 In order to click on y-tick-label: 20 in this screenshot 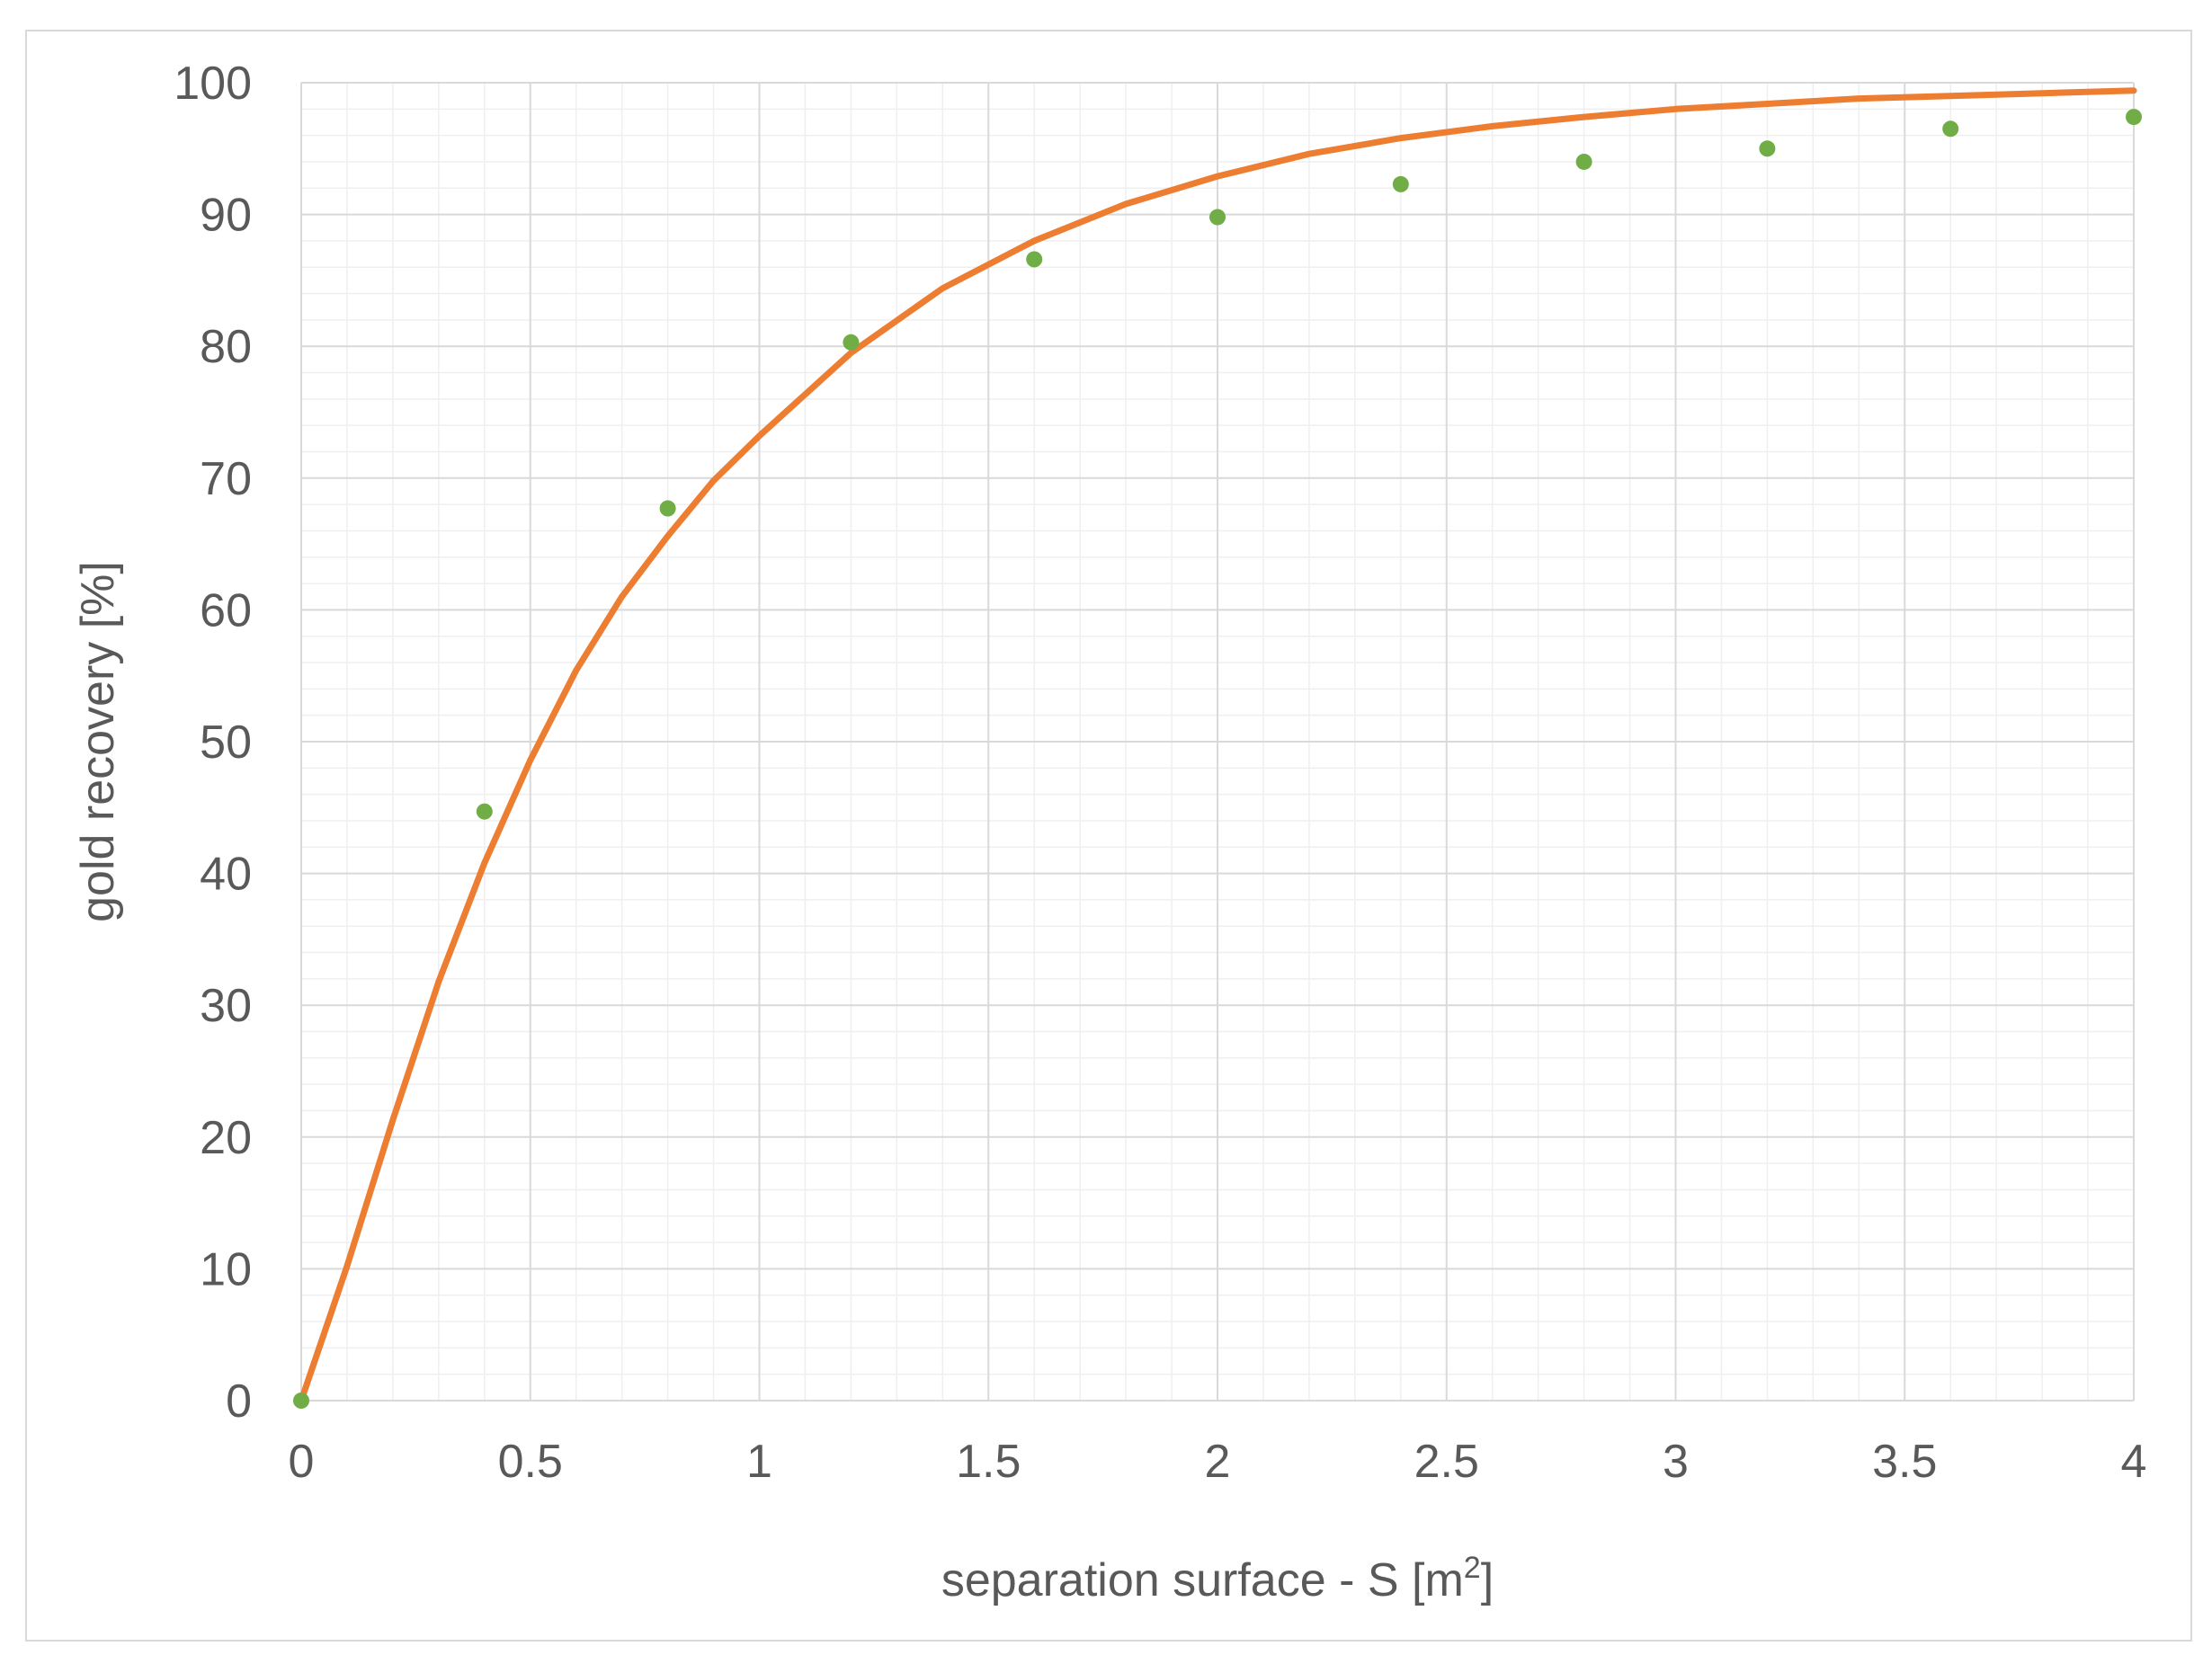, I will do `click(226, 1138)`.